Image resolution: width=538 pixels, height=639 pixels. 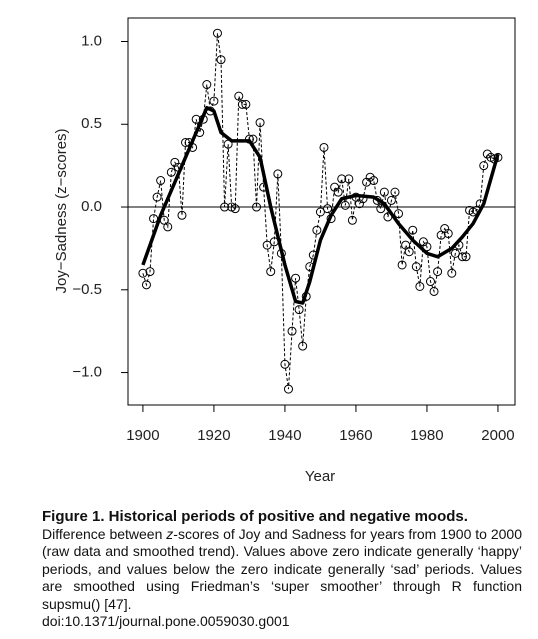 What do you see at coordinates (497, 435) in the screenshot?
I see `x-tick-label: 2000` at bounding box center [497, 435].